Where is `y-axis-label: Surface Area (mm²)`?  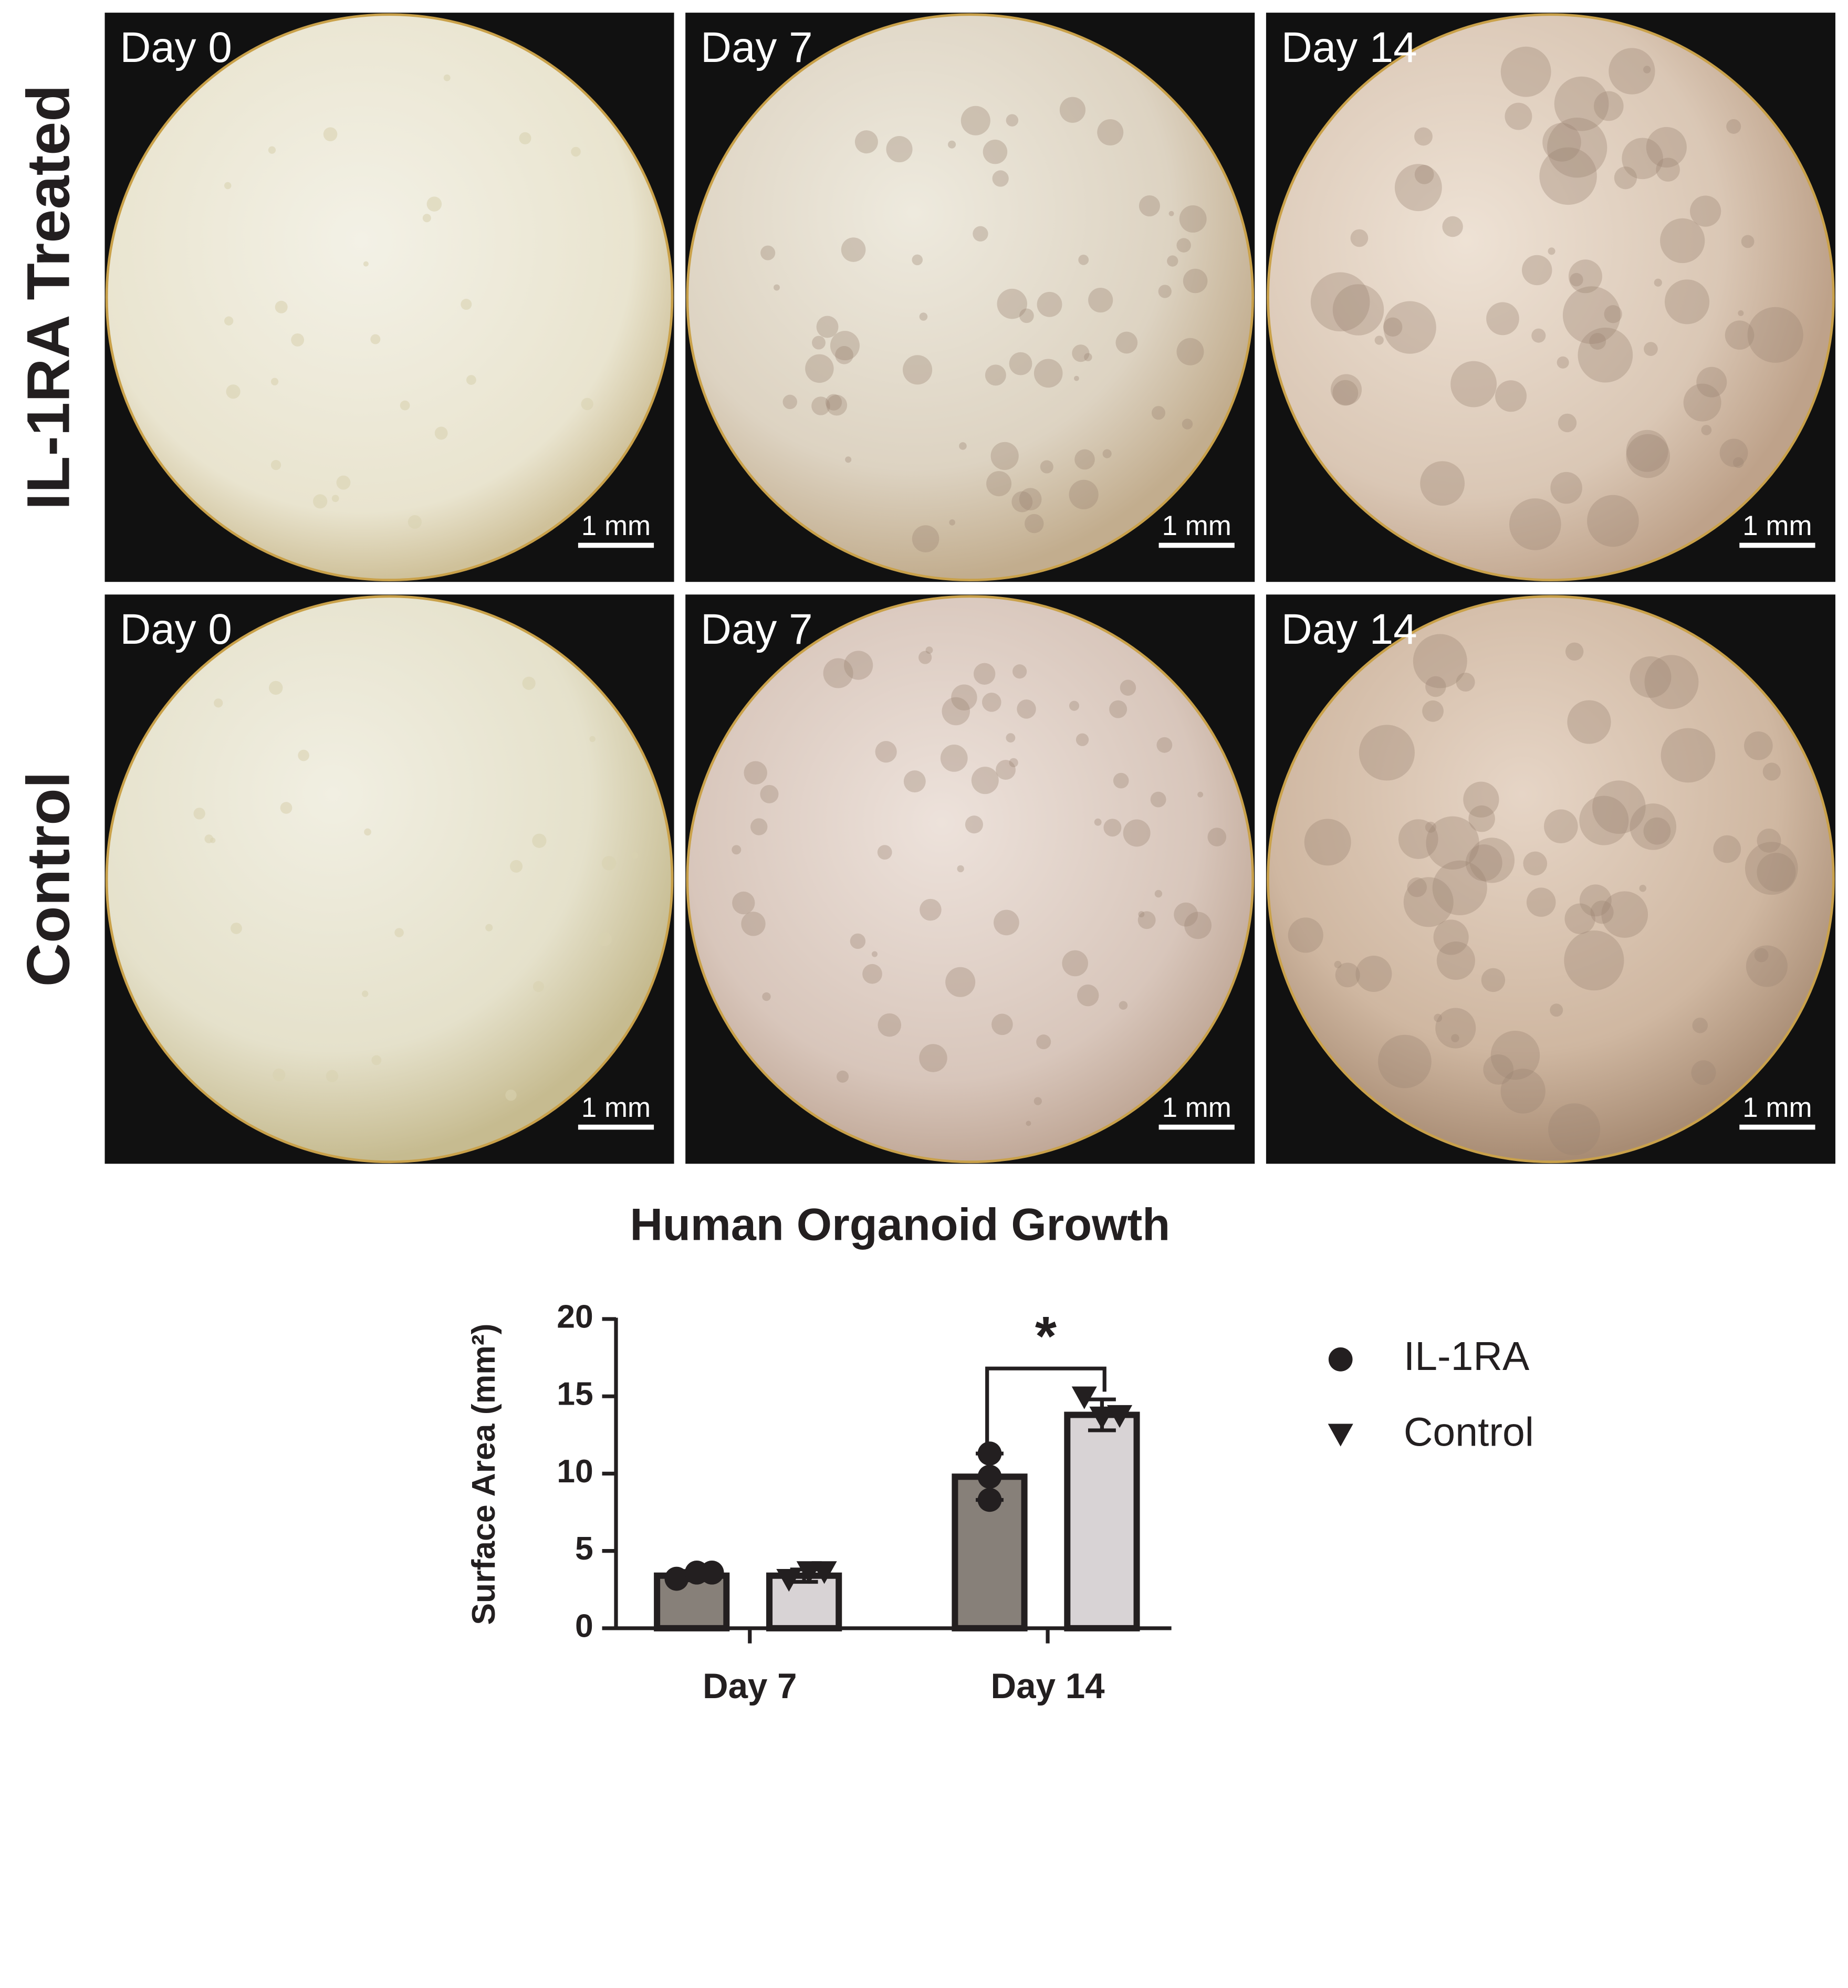 y-axis-label: Surface Area (mm²) is located at coordinates (484, 1474).